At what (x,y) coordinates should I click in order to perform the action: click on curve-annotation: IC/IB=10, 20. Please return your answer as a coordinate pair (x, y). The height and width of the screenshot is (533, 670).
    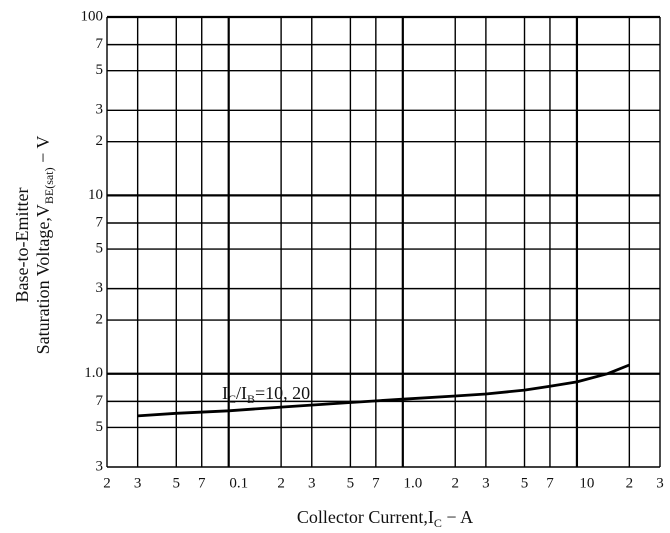
    Looking at the image, I should click on (266, 394).